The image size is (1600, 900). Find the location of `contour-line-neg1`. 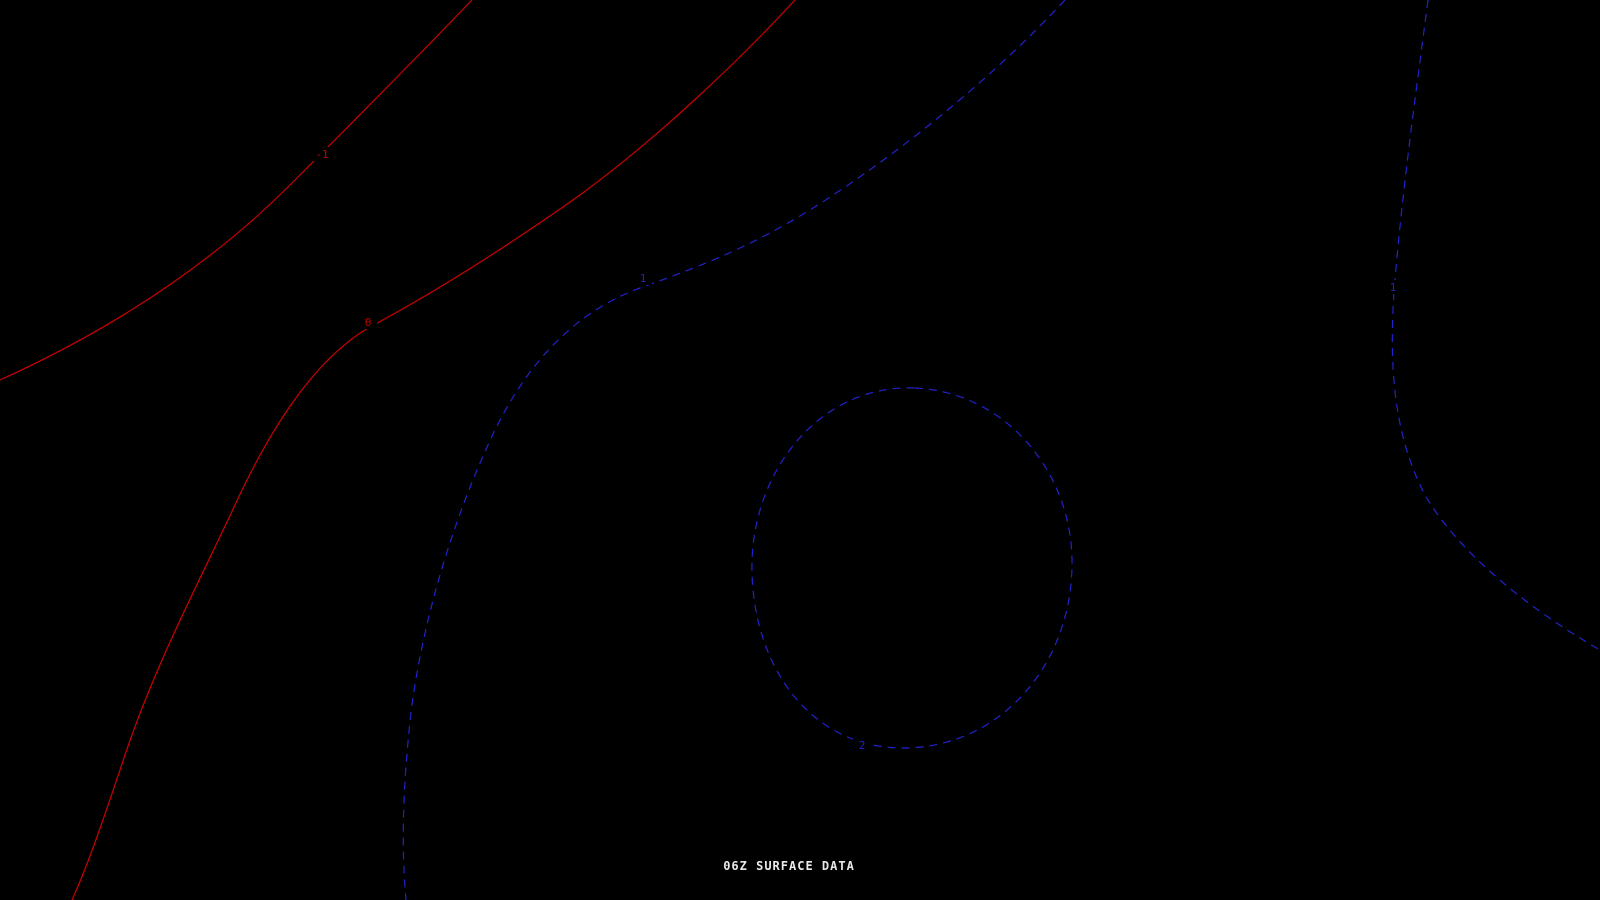

contour-line-neg1 is located at coordinates (236, 190).